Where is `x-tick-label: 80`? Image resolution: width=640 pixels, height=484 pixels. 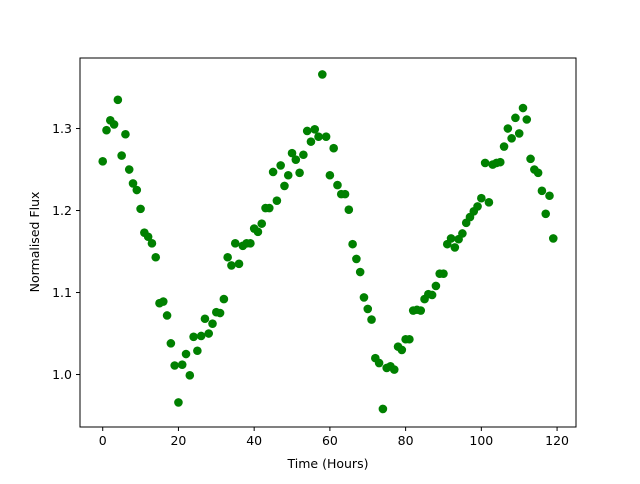
x-tick-label: 80 is located at coordinates (406, 440).